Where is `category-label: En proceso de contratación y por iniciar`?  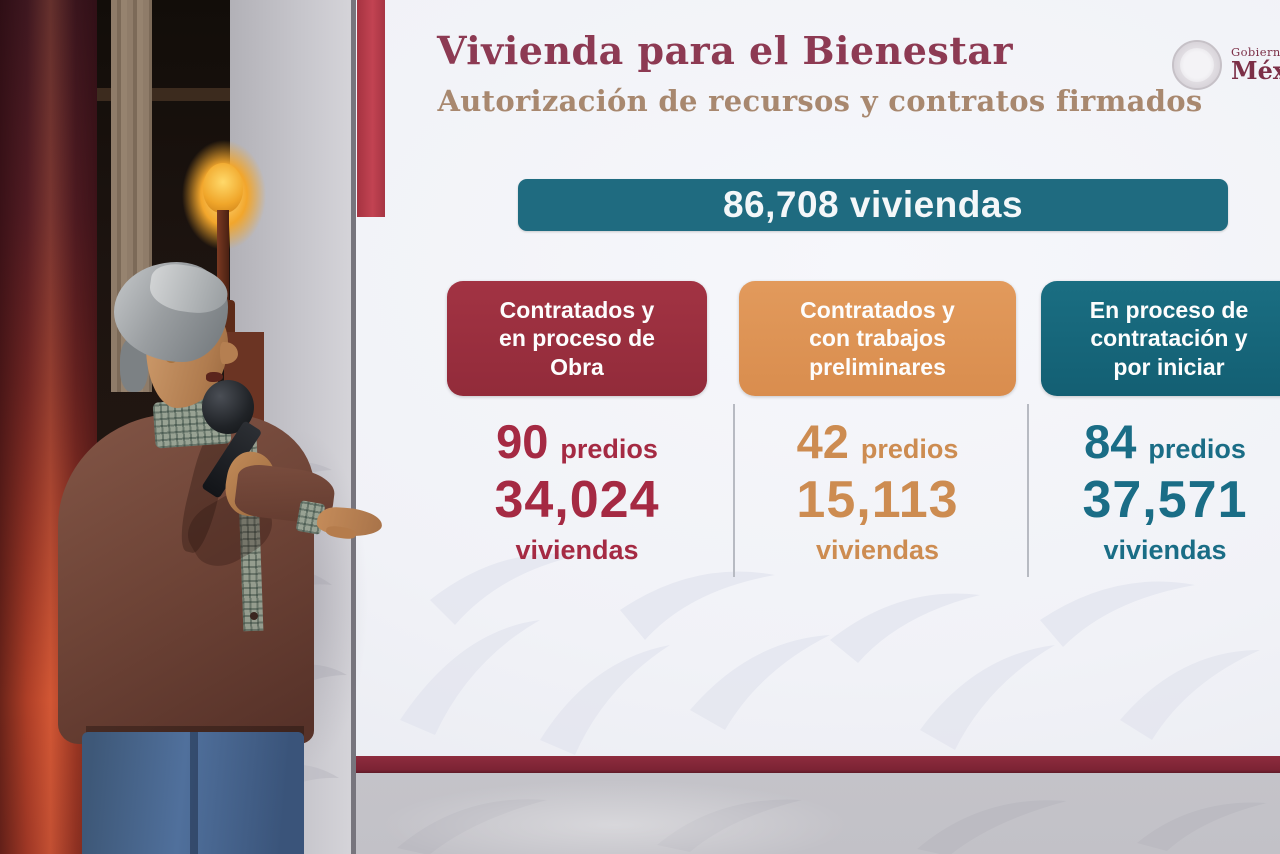
category-label: En proceso de contratación y por iniciar is located at coordinates (1169, 338).